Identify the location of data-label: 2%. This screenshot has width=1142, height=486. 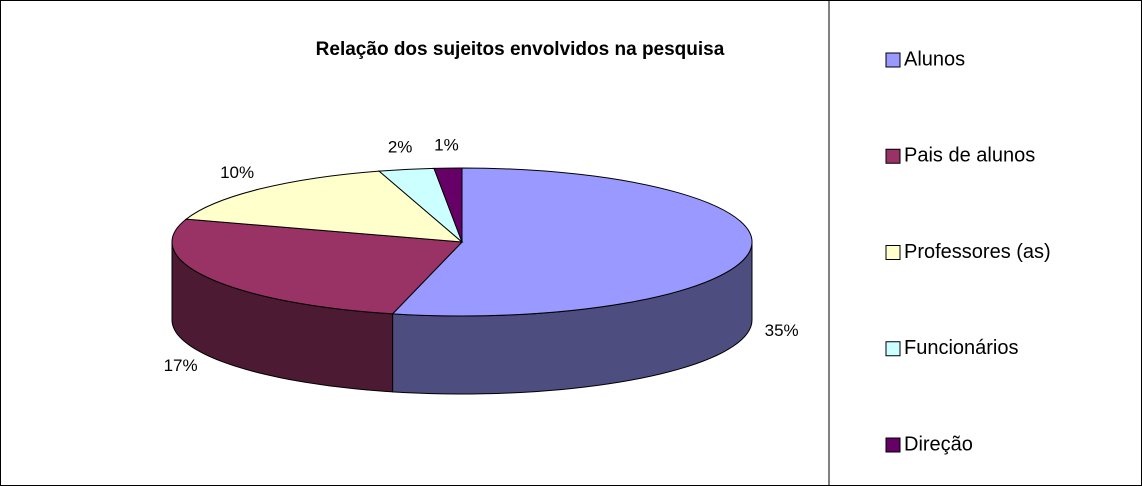
(400, 146).